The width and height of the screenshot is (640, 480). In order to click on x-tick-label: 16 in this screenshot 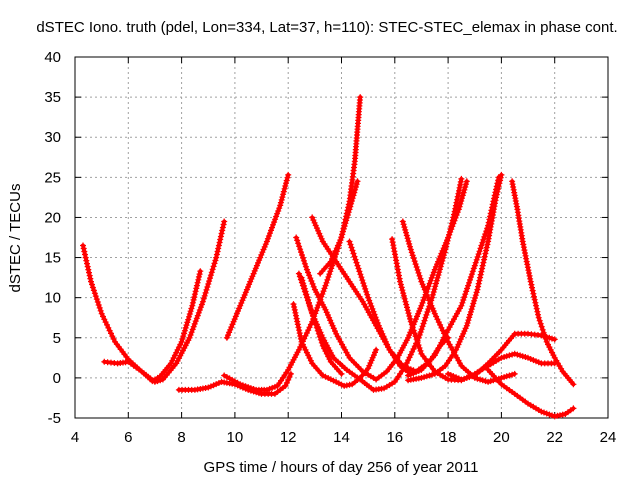, I will do `click(394, 437)`.